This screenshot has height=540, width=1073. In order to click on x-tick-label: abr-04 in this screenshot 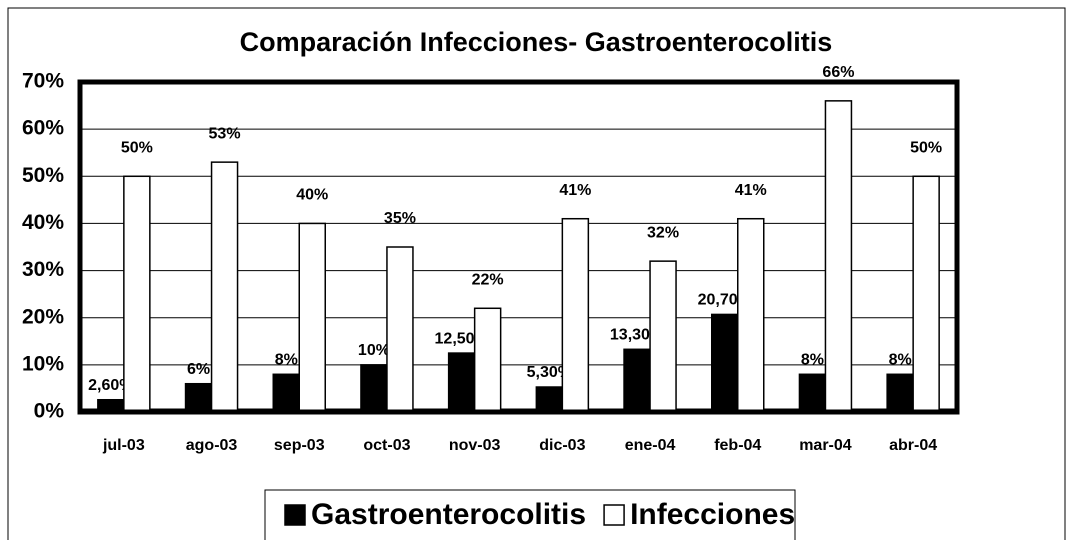, I will do `click(913, 445)`.